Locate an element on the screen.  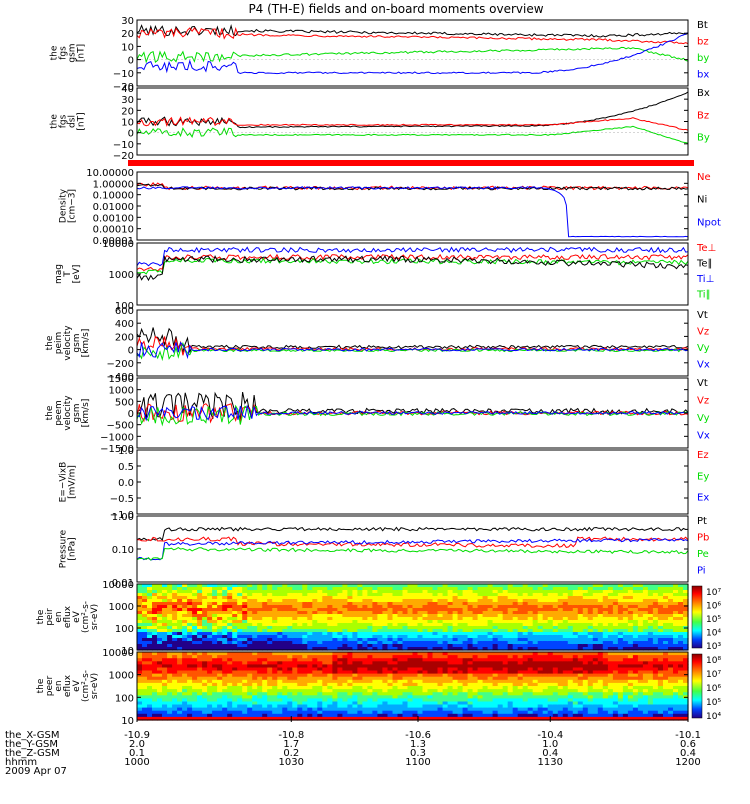
y-axis-label: [nPa] is located at coordinates (73, 548).